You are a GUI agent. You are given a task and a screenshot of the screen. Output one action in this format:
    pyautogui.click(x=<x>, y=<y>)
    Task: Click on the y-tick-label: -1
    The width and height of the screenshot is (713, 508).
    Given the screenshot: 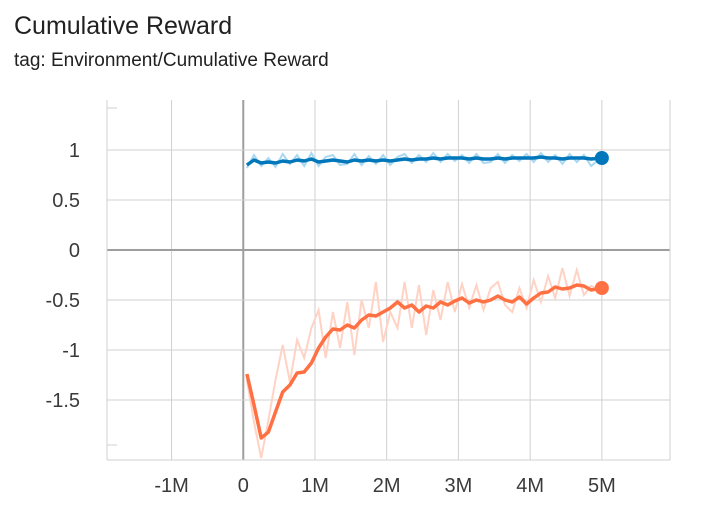 What is the action you would take?
    pyautogui.click(x=71, y=351)
    